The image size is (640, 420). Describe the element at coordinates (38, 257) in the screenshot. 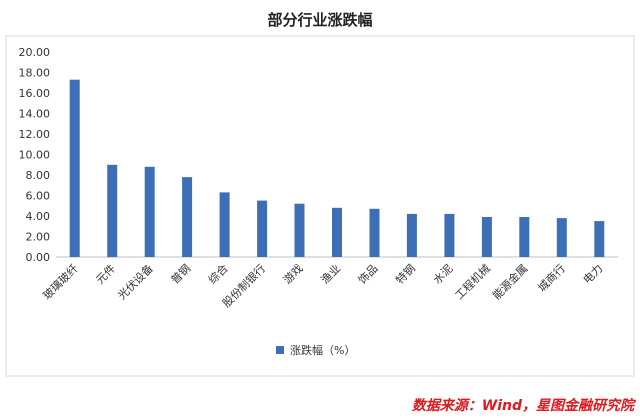

I see `y-tick-label: 0.00` at that location.